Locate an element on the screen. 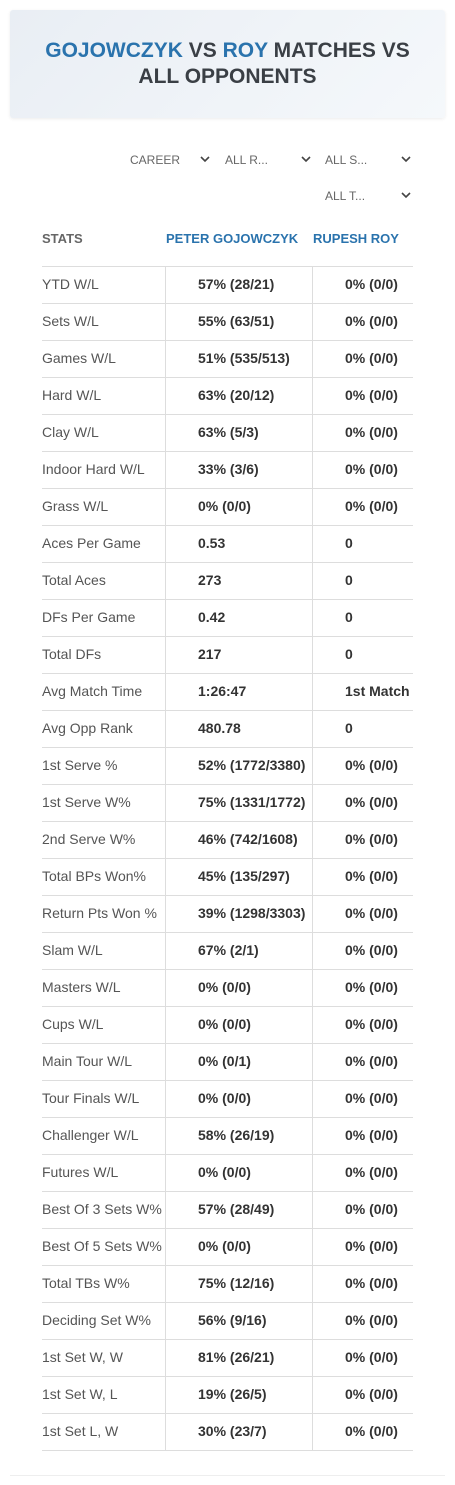  stat-label: Clay W/L is located at coordinates (70, 432).